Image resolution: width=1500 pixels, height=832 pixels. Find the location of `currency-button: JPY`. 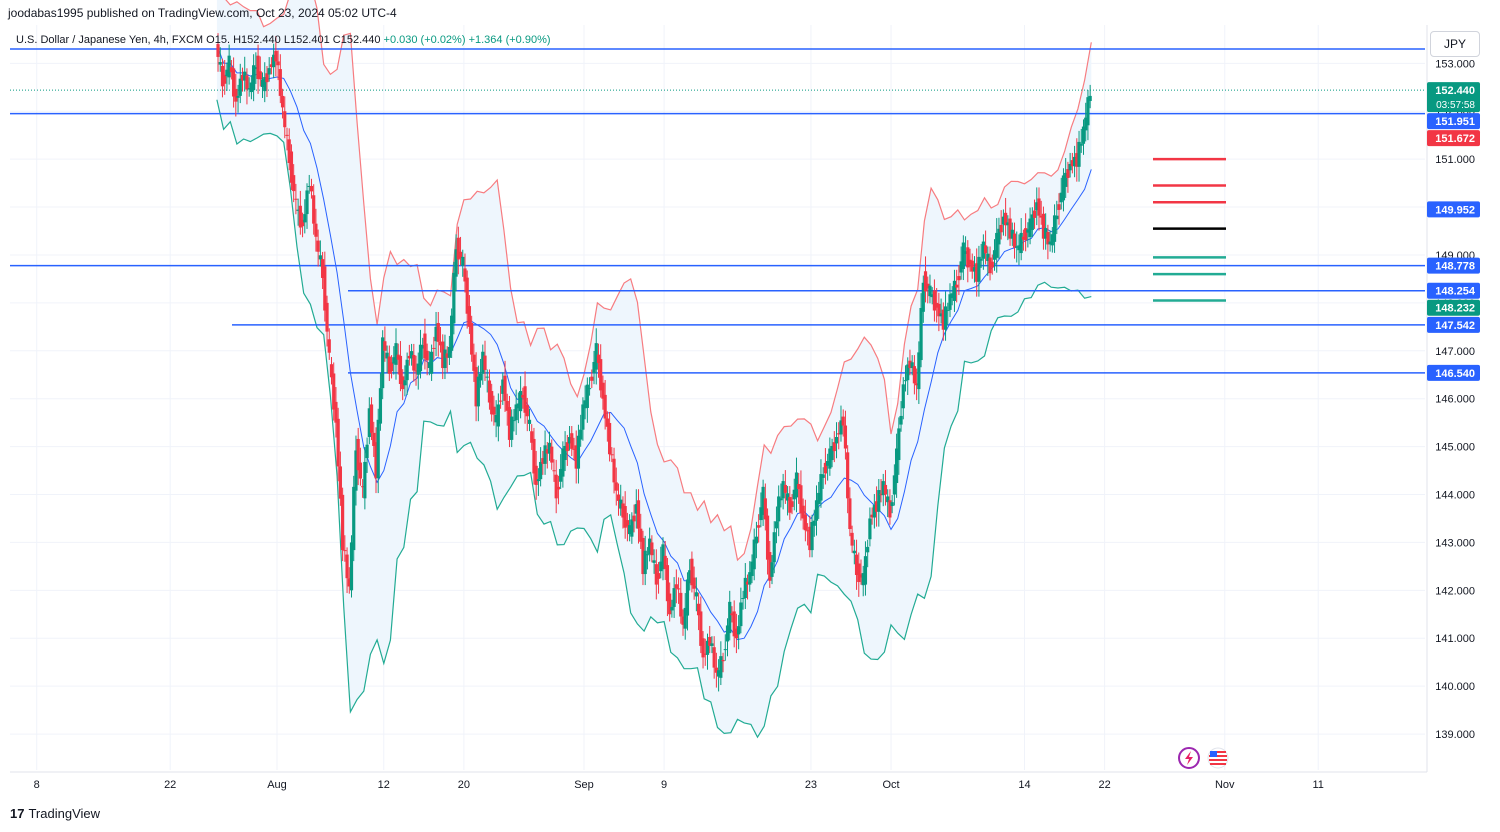

currency-button: JPY is located at coordinates (1455, 44).